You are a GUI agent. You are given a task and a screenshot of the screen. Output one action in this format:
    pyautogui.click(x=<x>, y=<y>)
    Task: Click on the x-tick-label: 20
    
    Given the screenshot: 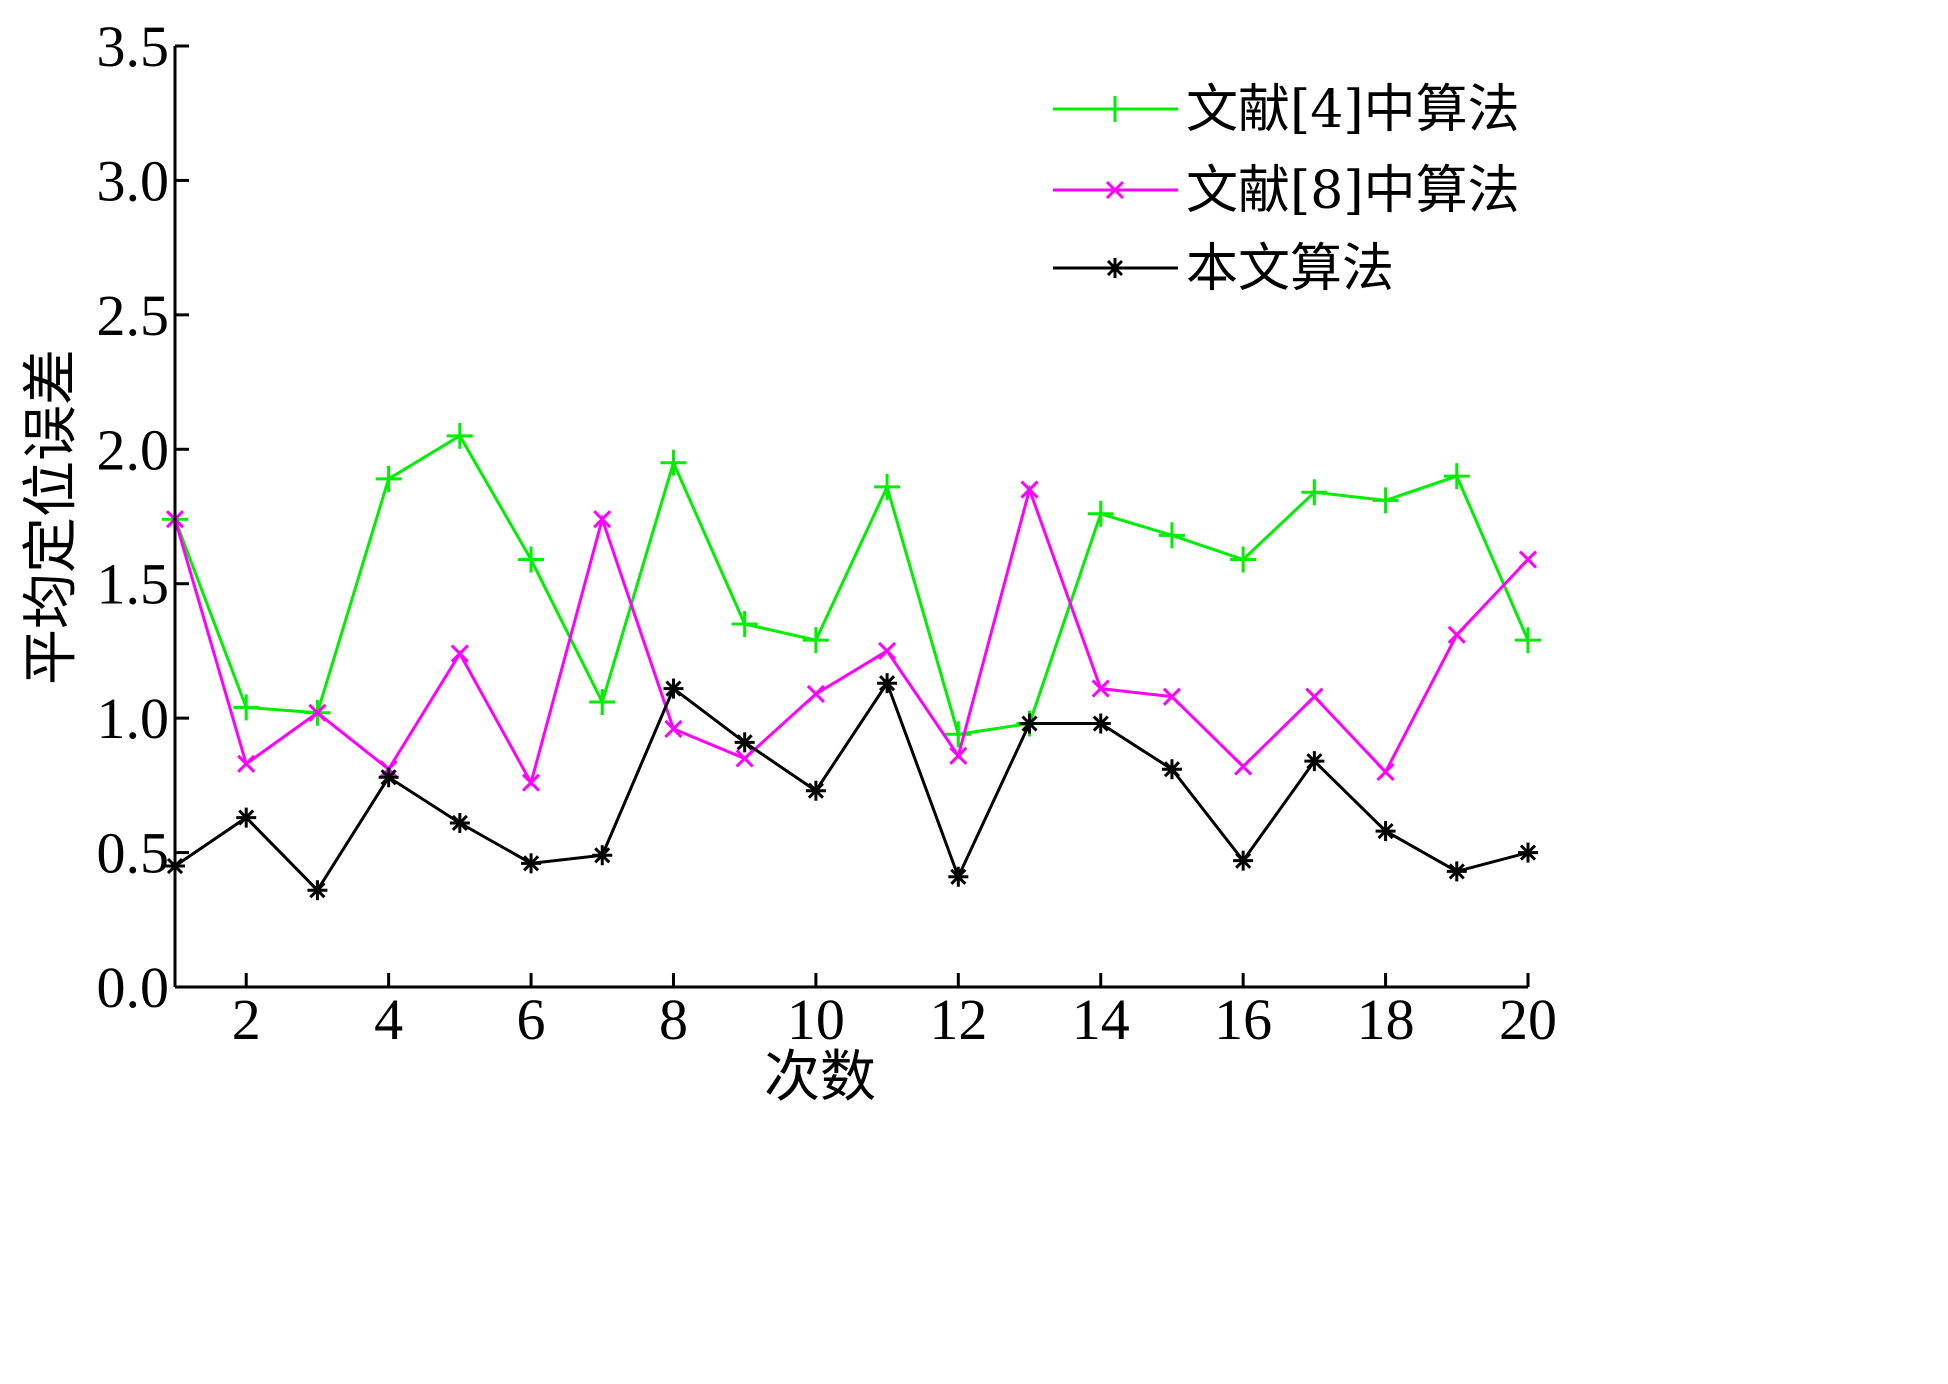 What is the action you would take?
    pyautogui.click(x=1528, y=1019)
    